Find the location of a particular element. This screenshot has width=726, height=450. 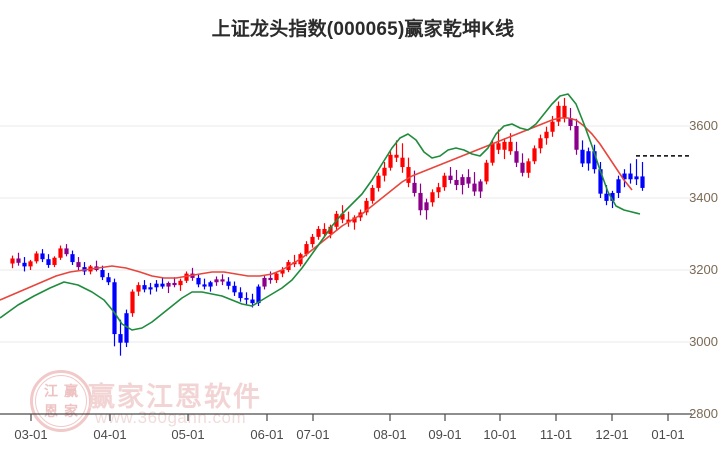

seal-outer-ring is located at coordinates (61, 401).